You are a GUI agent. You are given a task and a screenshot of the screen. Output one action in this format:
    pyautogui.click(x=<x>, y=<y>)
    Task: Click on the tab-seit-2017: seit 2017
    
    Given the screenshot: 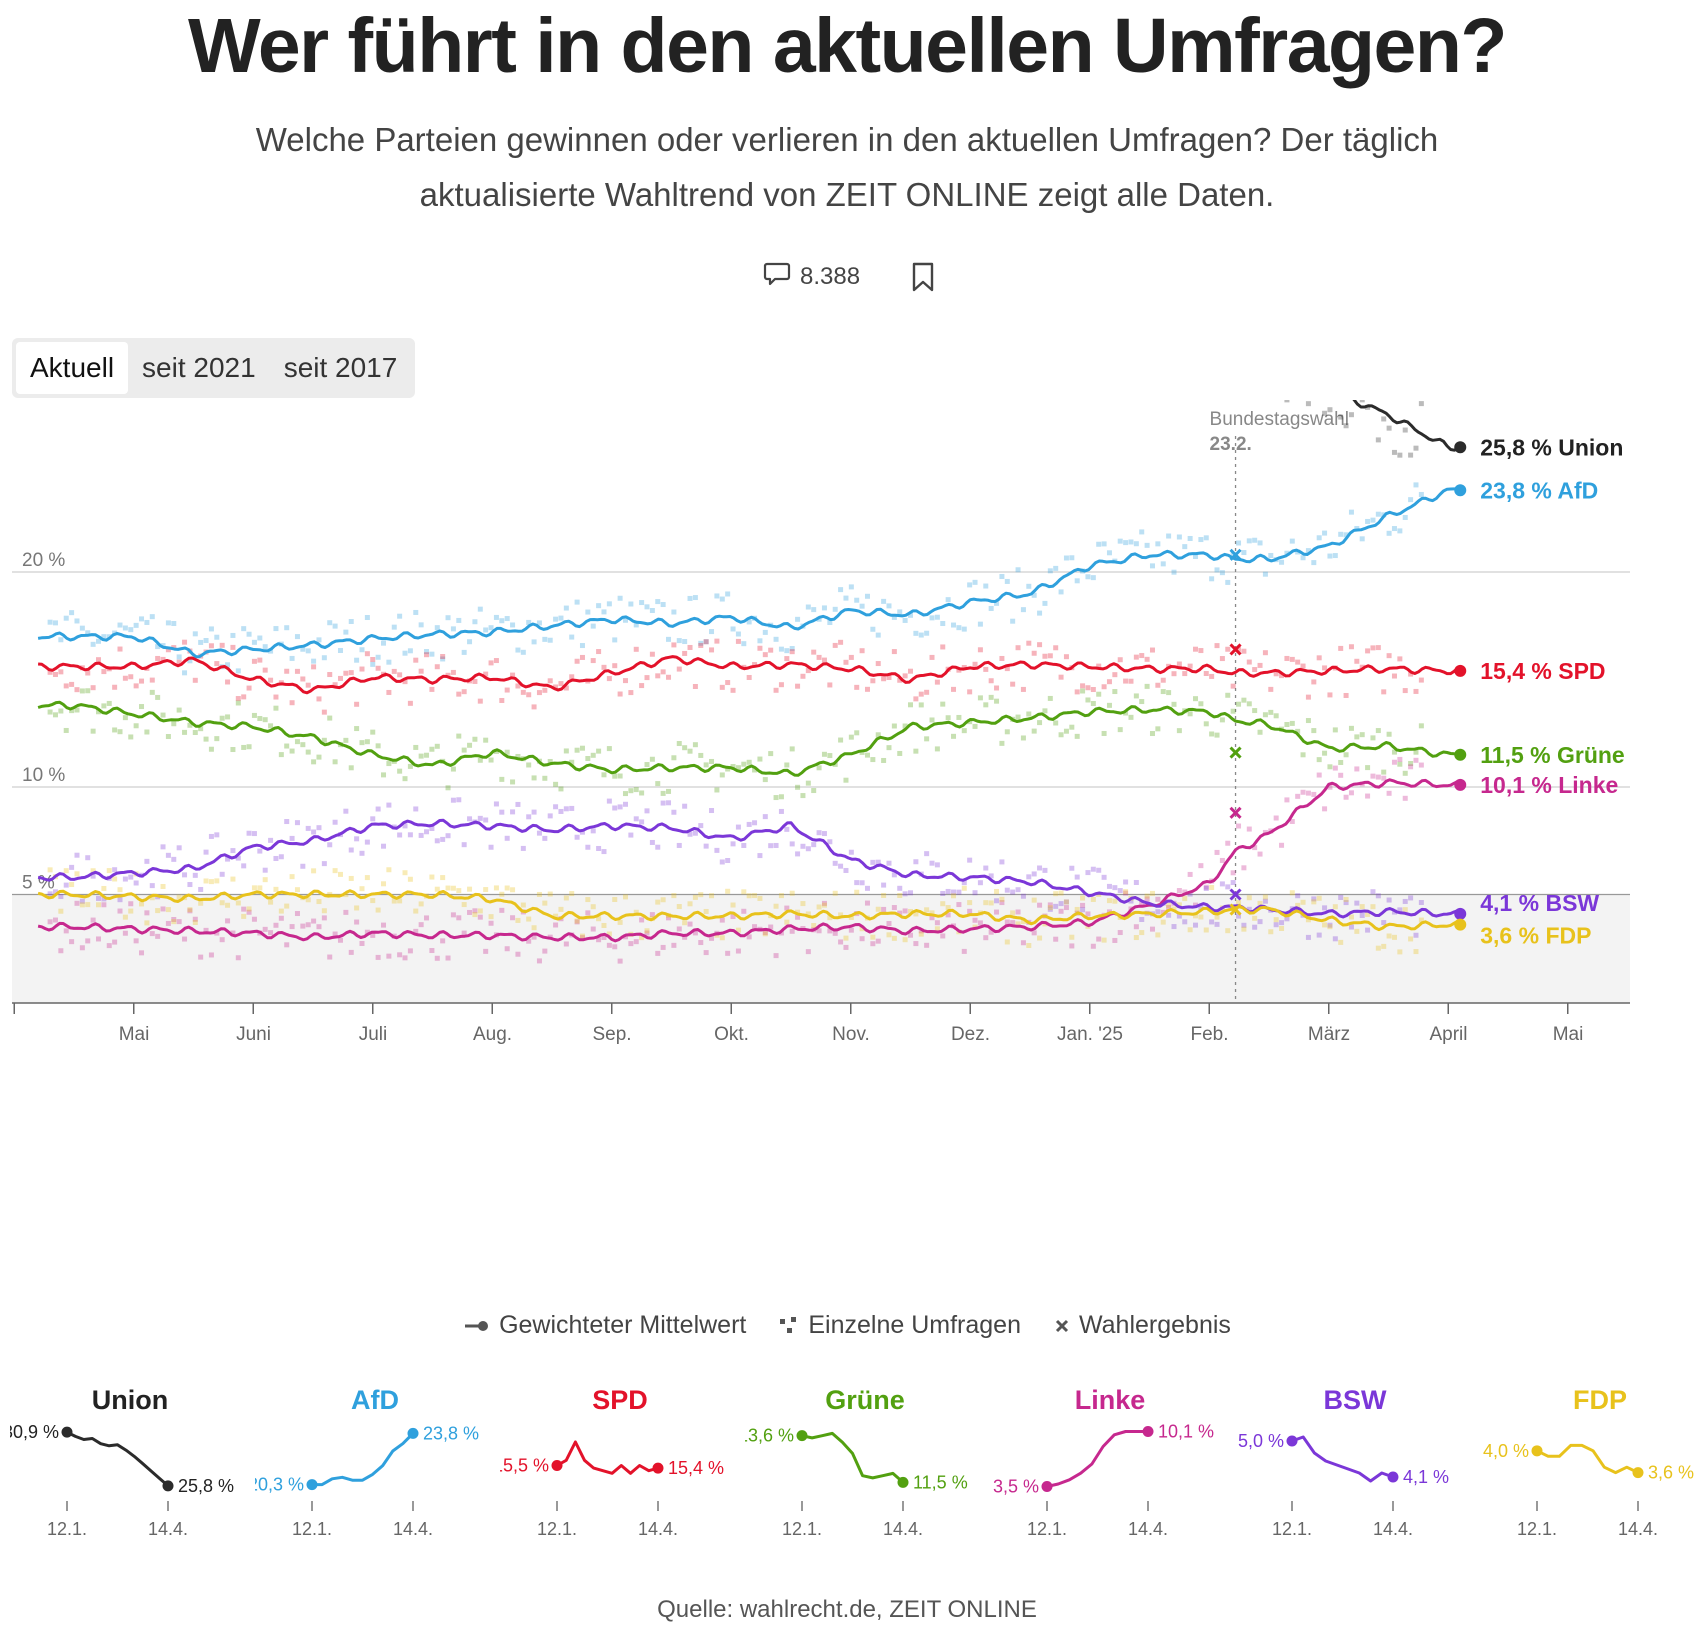 What is the action you would take?
    pyautogui.click(x=340, y=367)
    